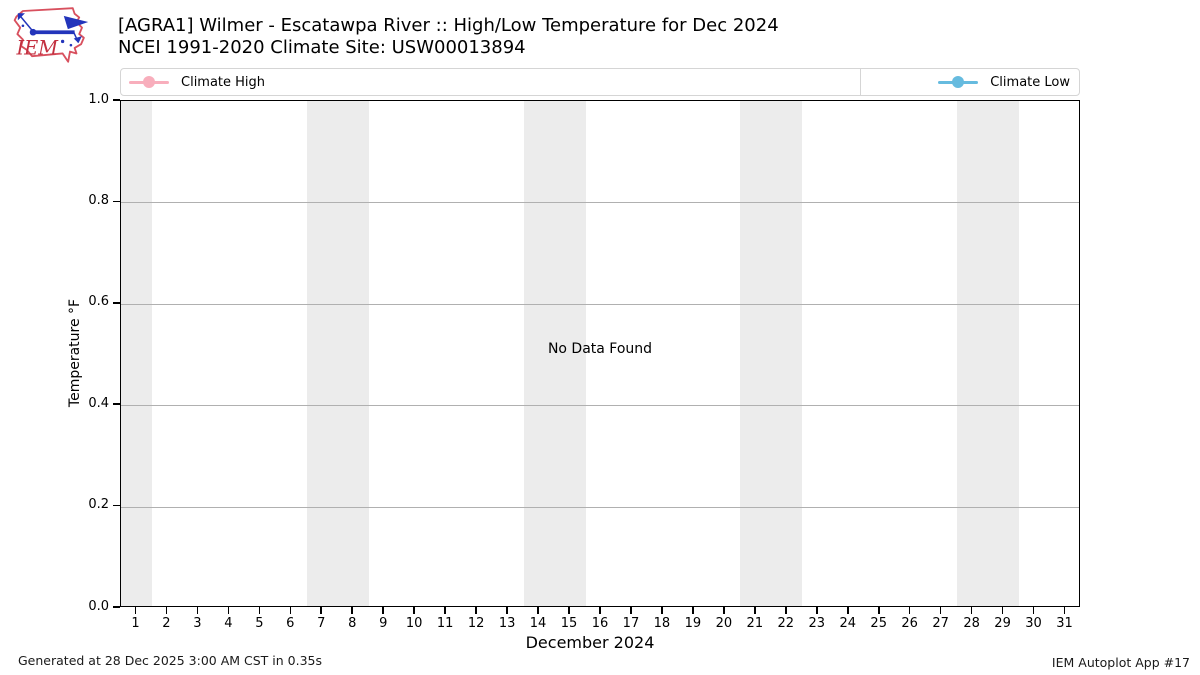 Image resolution: width=1200 pixels, height=675 pixels. Describe the element at coordinates (135, 623) in the screenshot. I see `x-tick-label: 1` at that location.